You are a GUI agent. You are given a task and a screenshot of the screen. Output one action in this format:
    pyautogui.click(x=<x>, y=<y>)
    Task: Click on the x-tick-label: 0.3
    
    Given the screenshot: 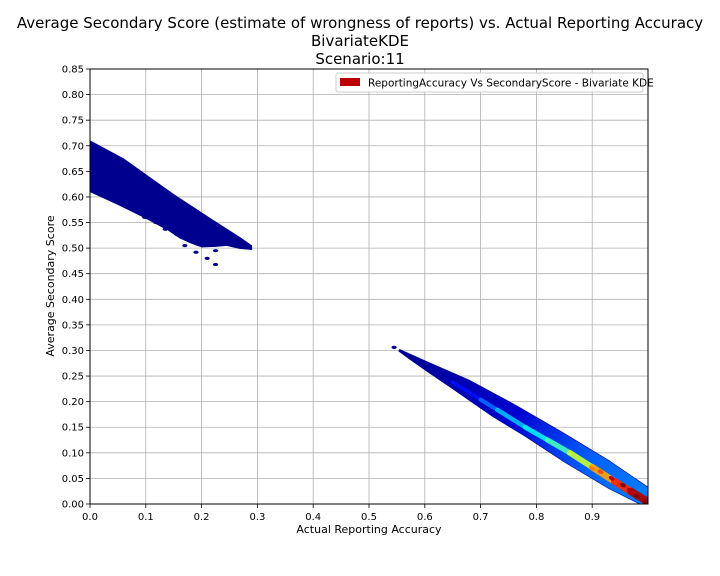 What is the action you would take?
    pyautogui.click(x=257, y=517)
    